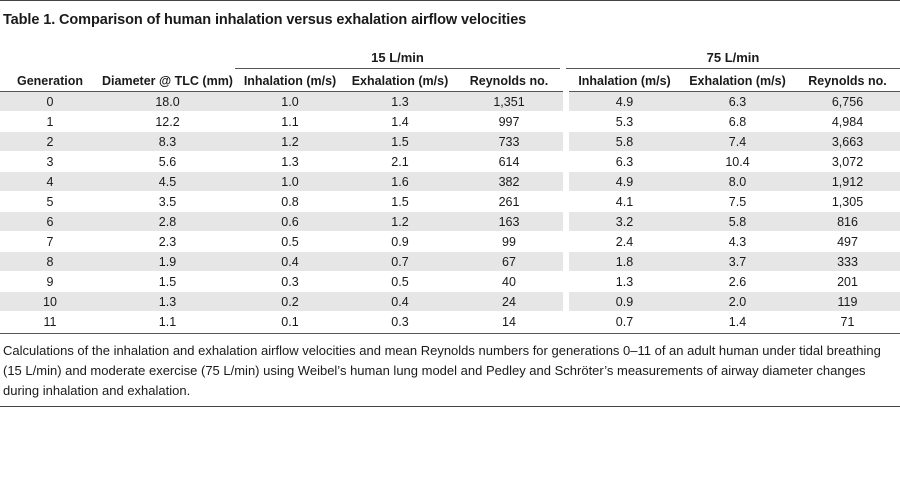  Describe the element at coordinates (50, 281) in the screenshot. I see `cell-generation: 9` at that location.